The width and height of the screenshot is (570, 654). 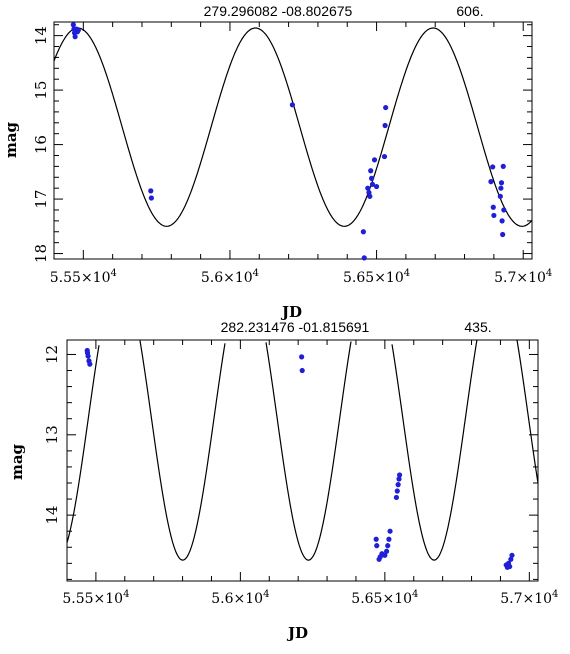 What do you see at coordinates (11, 139) in the screenshot?
I see `panel-1-ylabel: mag` at bounding box center [11, 139].